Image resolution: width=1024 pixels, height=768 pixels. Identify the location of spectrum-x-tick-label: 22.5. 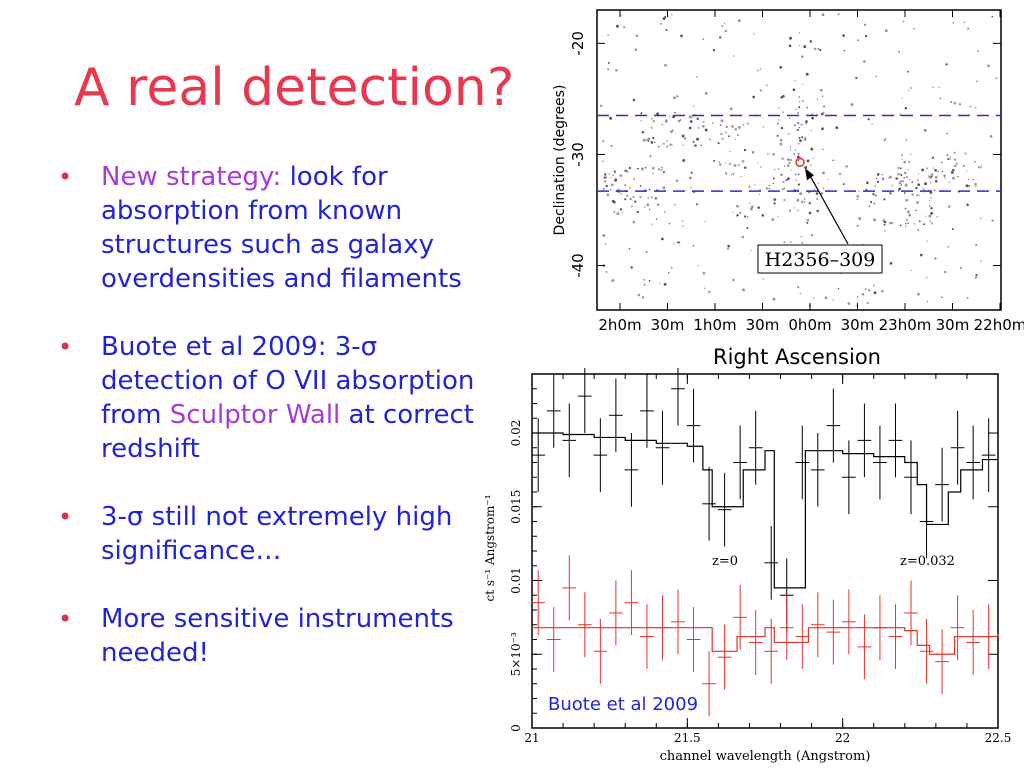
(998, 738).